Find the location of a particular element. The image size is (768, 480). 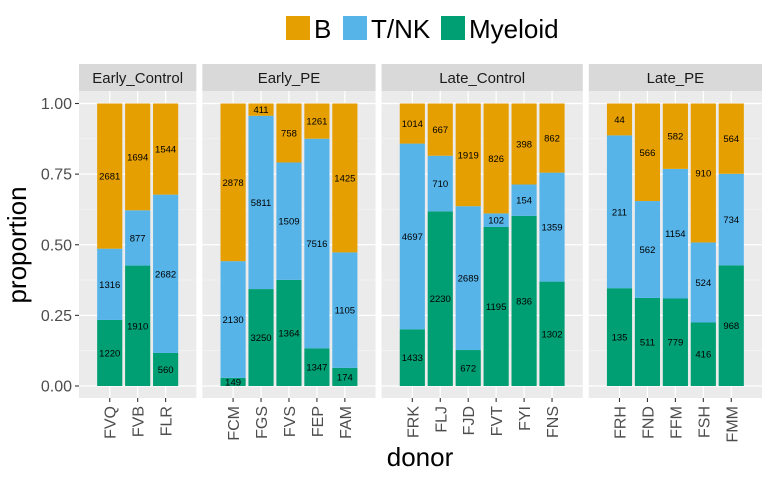

bar-value-label: 398 is located at coordinates (524, 145).